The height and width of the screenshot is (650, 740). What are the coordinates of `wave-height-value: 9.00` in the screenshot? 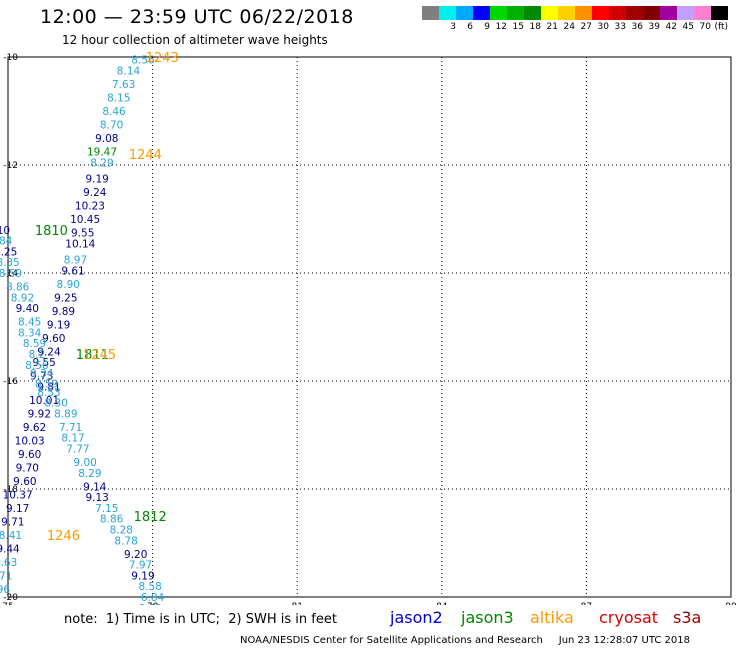 It's located at (84, 463).